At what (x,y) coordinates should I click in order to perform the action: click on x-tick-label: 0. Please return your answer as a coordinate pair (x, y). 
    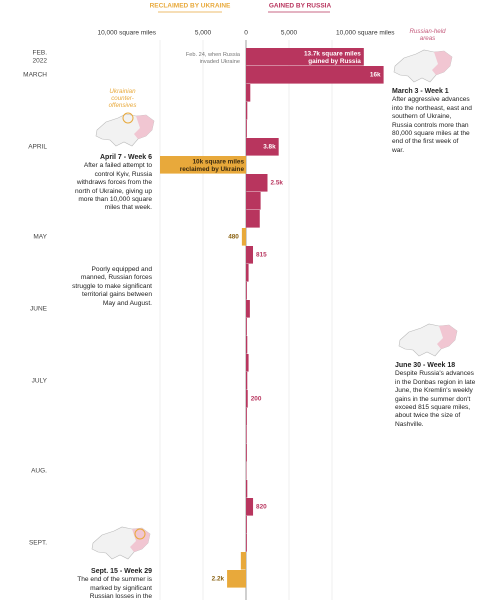
    Looking at the image, I should click on (246, 33).